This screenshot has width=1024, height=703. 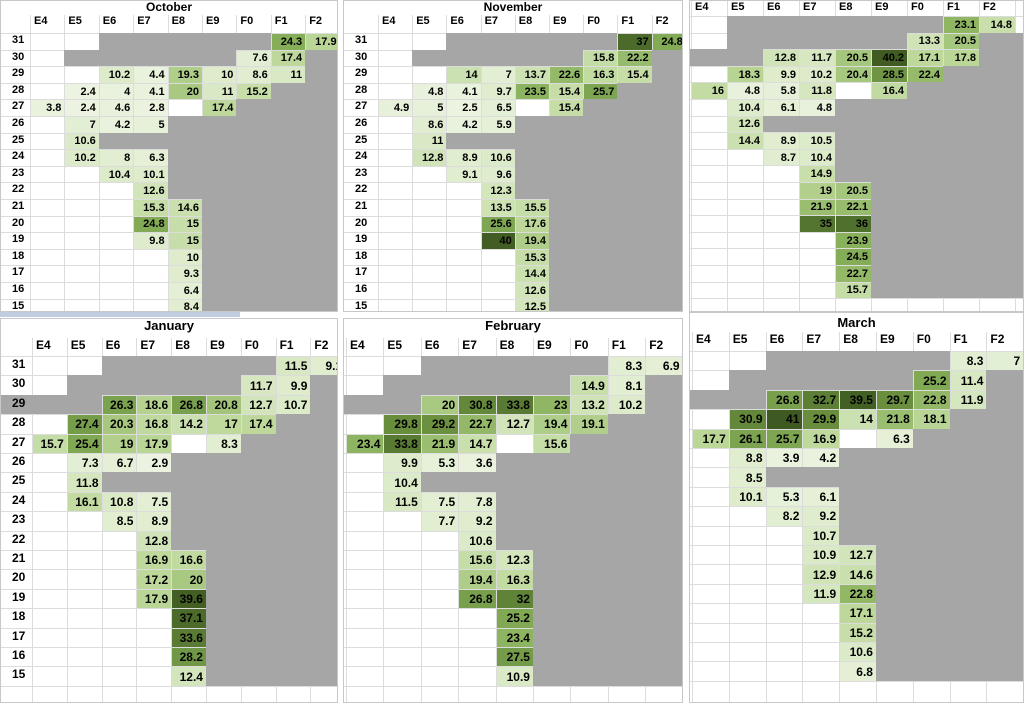 What do you see at coordinates (532, 241) in the screenshot?
I see `heat-cell: 19.4` at bounding box center [532, 241].